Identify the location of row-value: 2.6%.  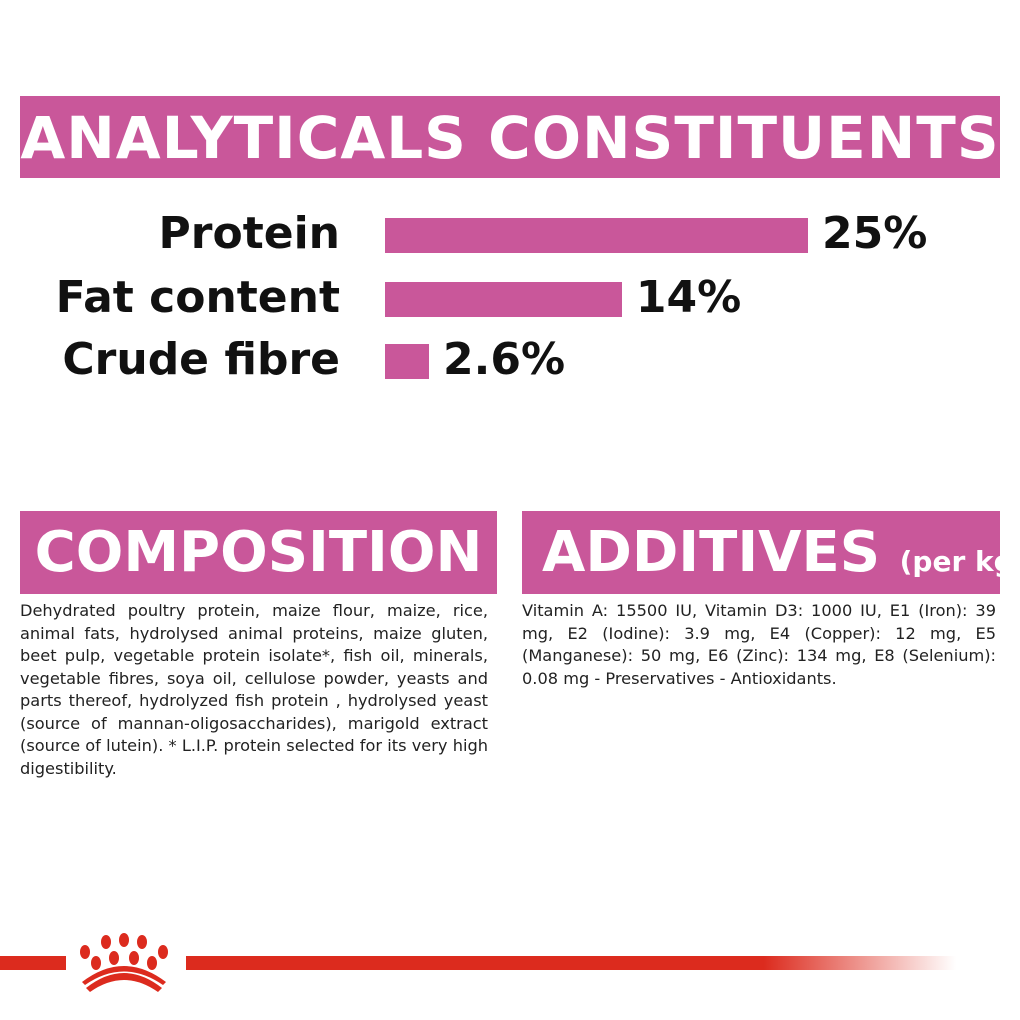
(504, 359).